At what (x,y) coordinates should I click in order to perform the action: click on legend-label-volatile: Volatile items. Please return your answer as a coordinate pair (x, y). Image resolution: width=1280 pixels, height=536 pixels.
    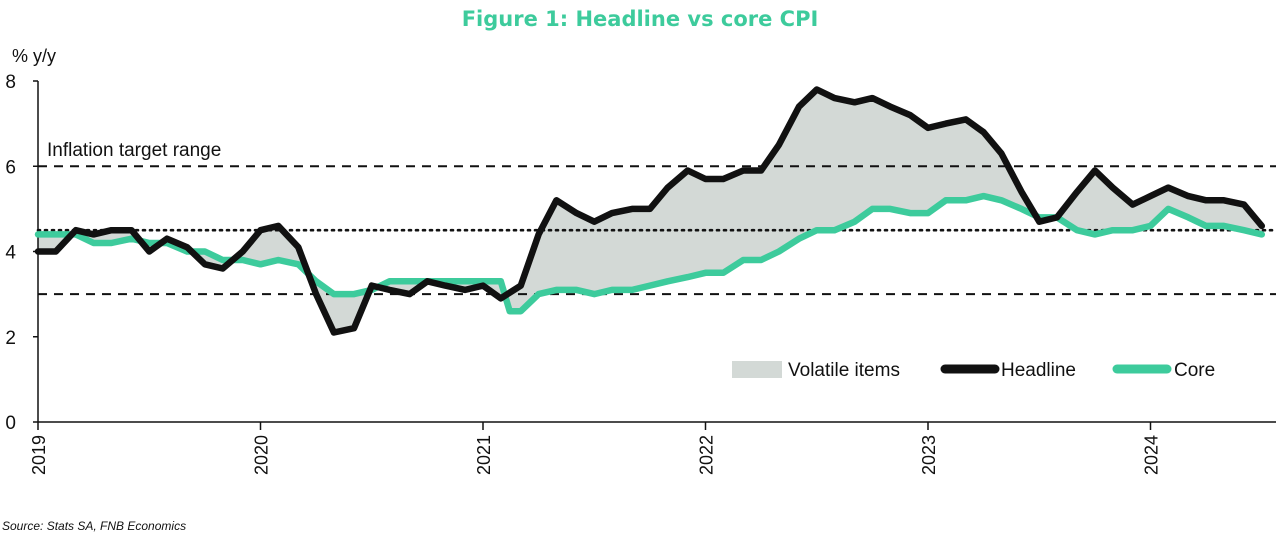
    Looking at the image, I should click on (844, 370).